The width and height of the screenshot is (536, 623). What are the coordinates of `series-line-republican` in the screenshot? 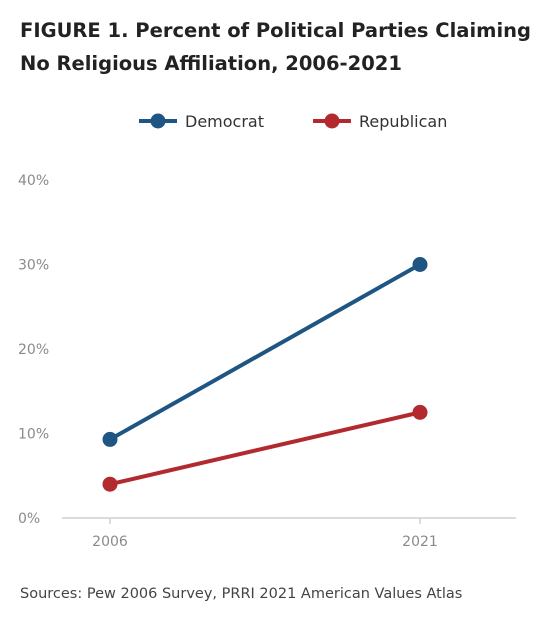 It's located at (265, 448).